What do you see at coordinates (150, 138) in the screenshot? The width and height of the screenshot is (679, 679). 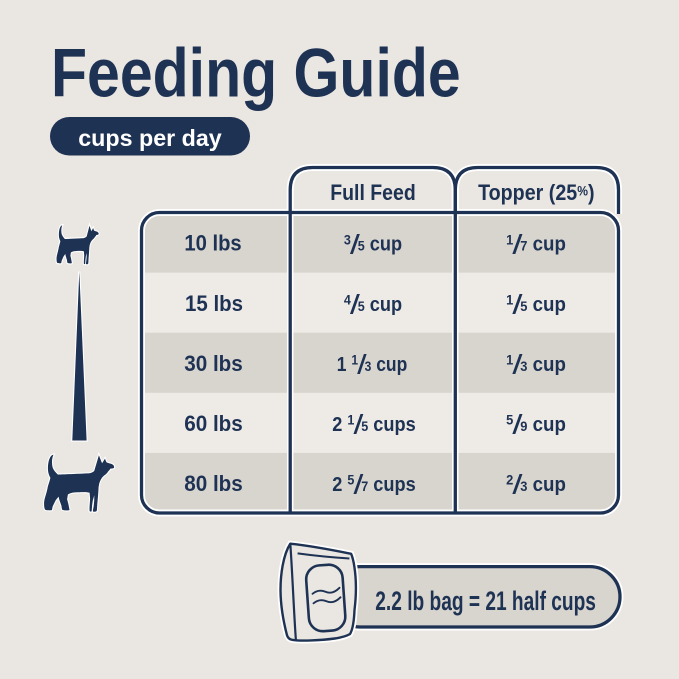 I see `svg-text: cups per day` at bounding box center [150, 138].